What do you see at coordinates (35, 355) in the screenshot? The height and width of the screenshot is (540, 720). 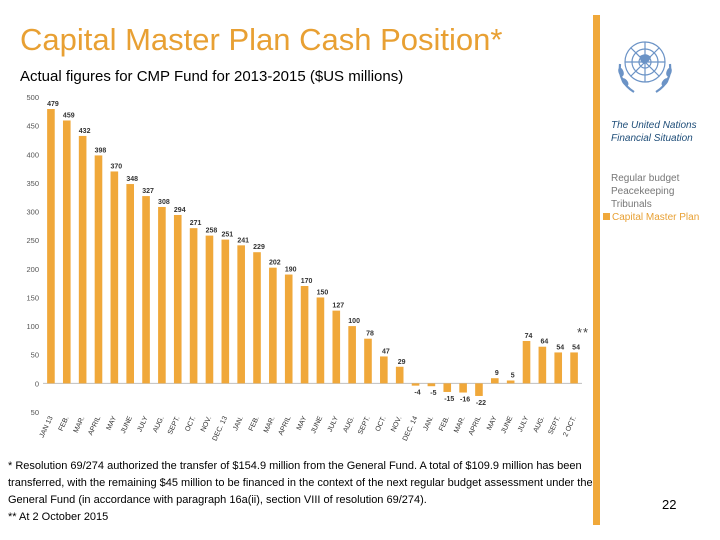 I see `y-tick-label: 50` at bounding box center [35, 355].